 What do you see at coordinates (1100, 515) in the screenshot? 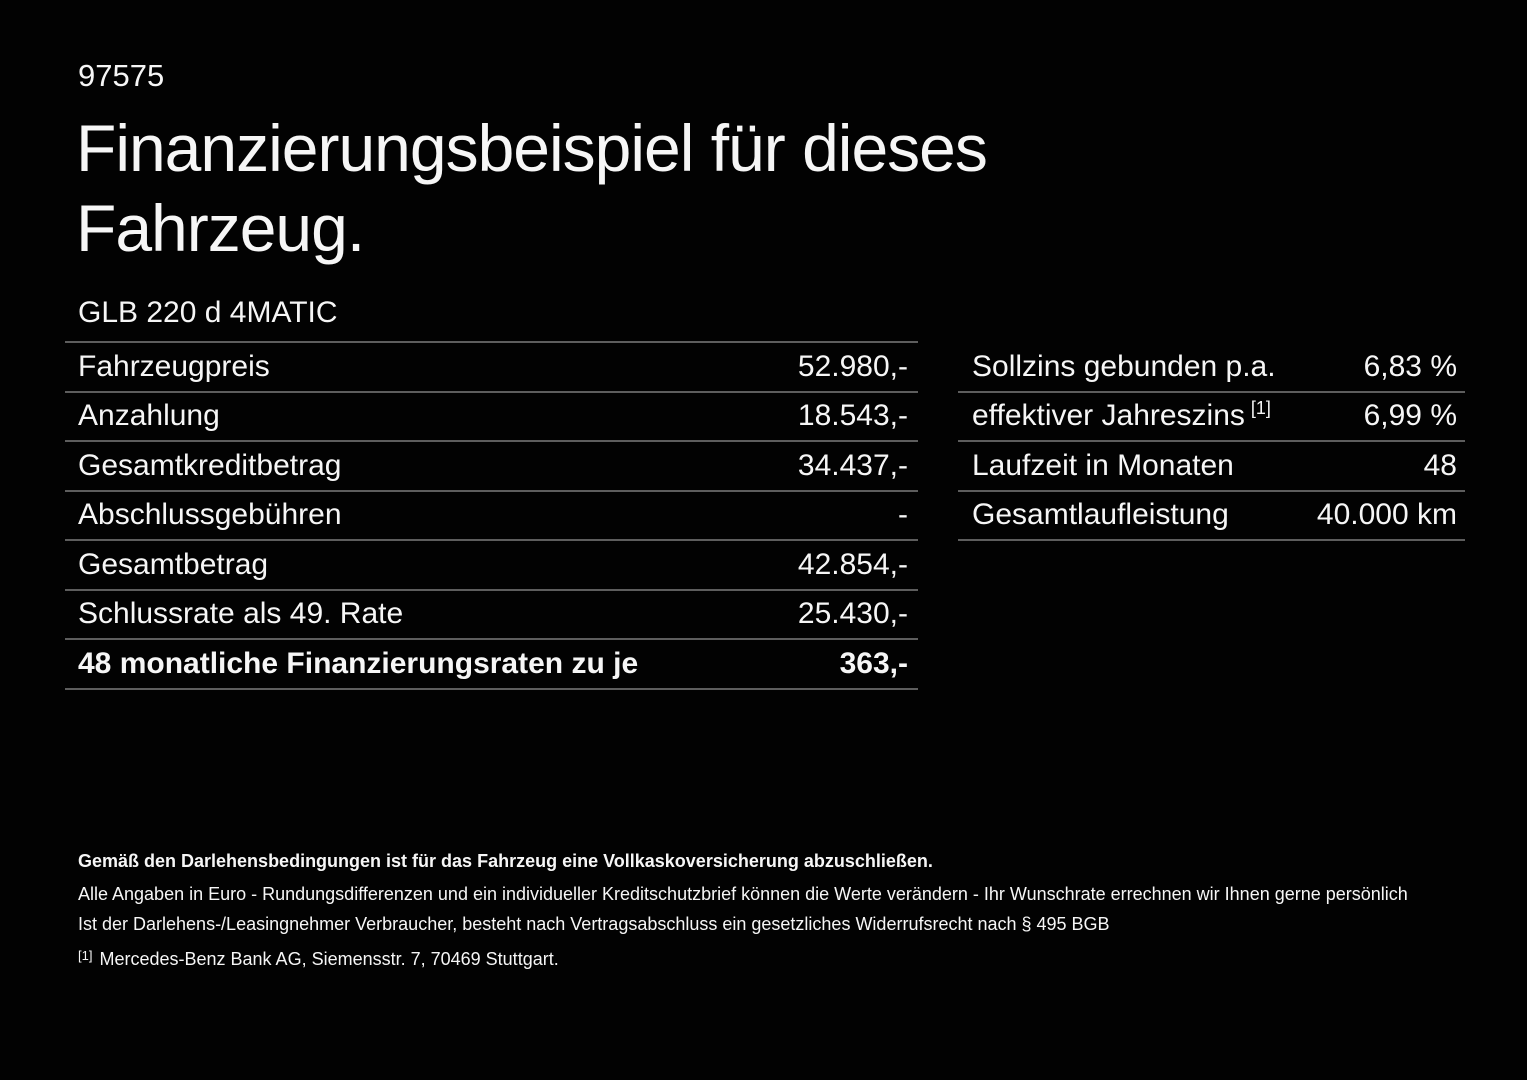
I see `row-label: Gesamtlaufleistung` at bounding box center [1100, 515].